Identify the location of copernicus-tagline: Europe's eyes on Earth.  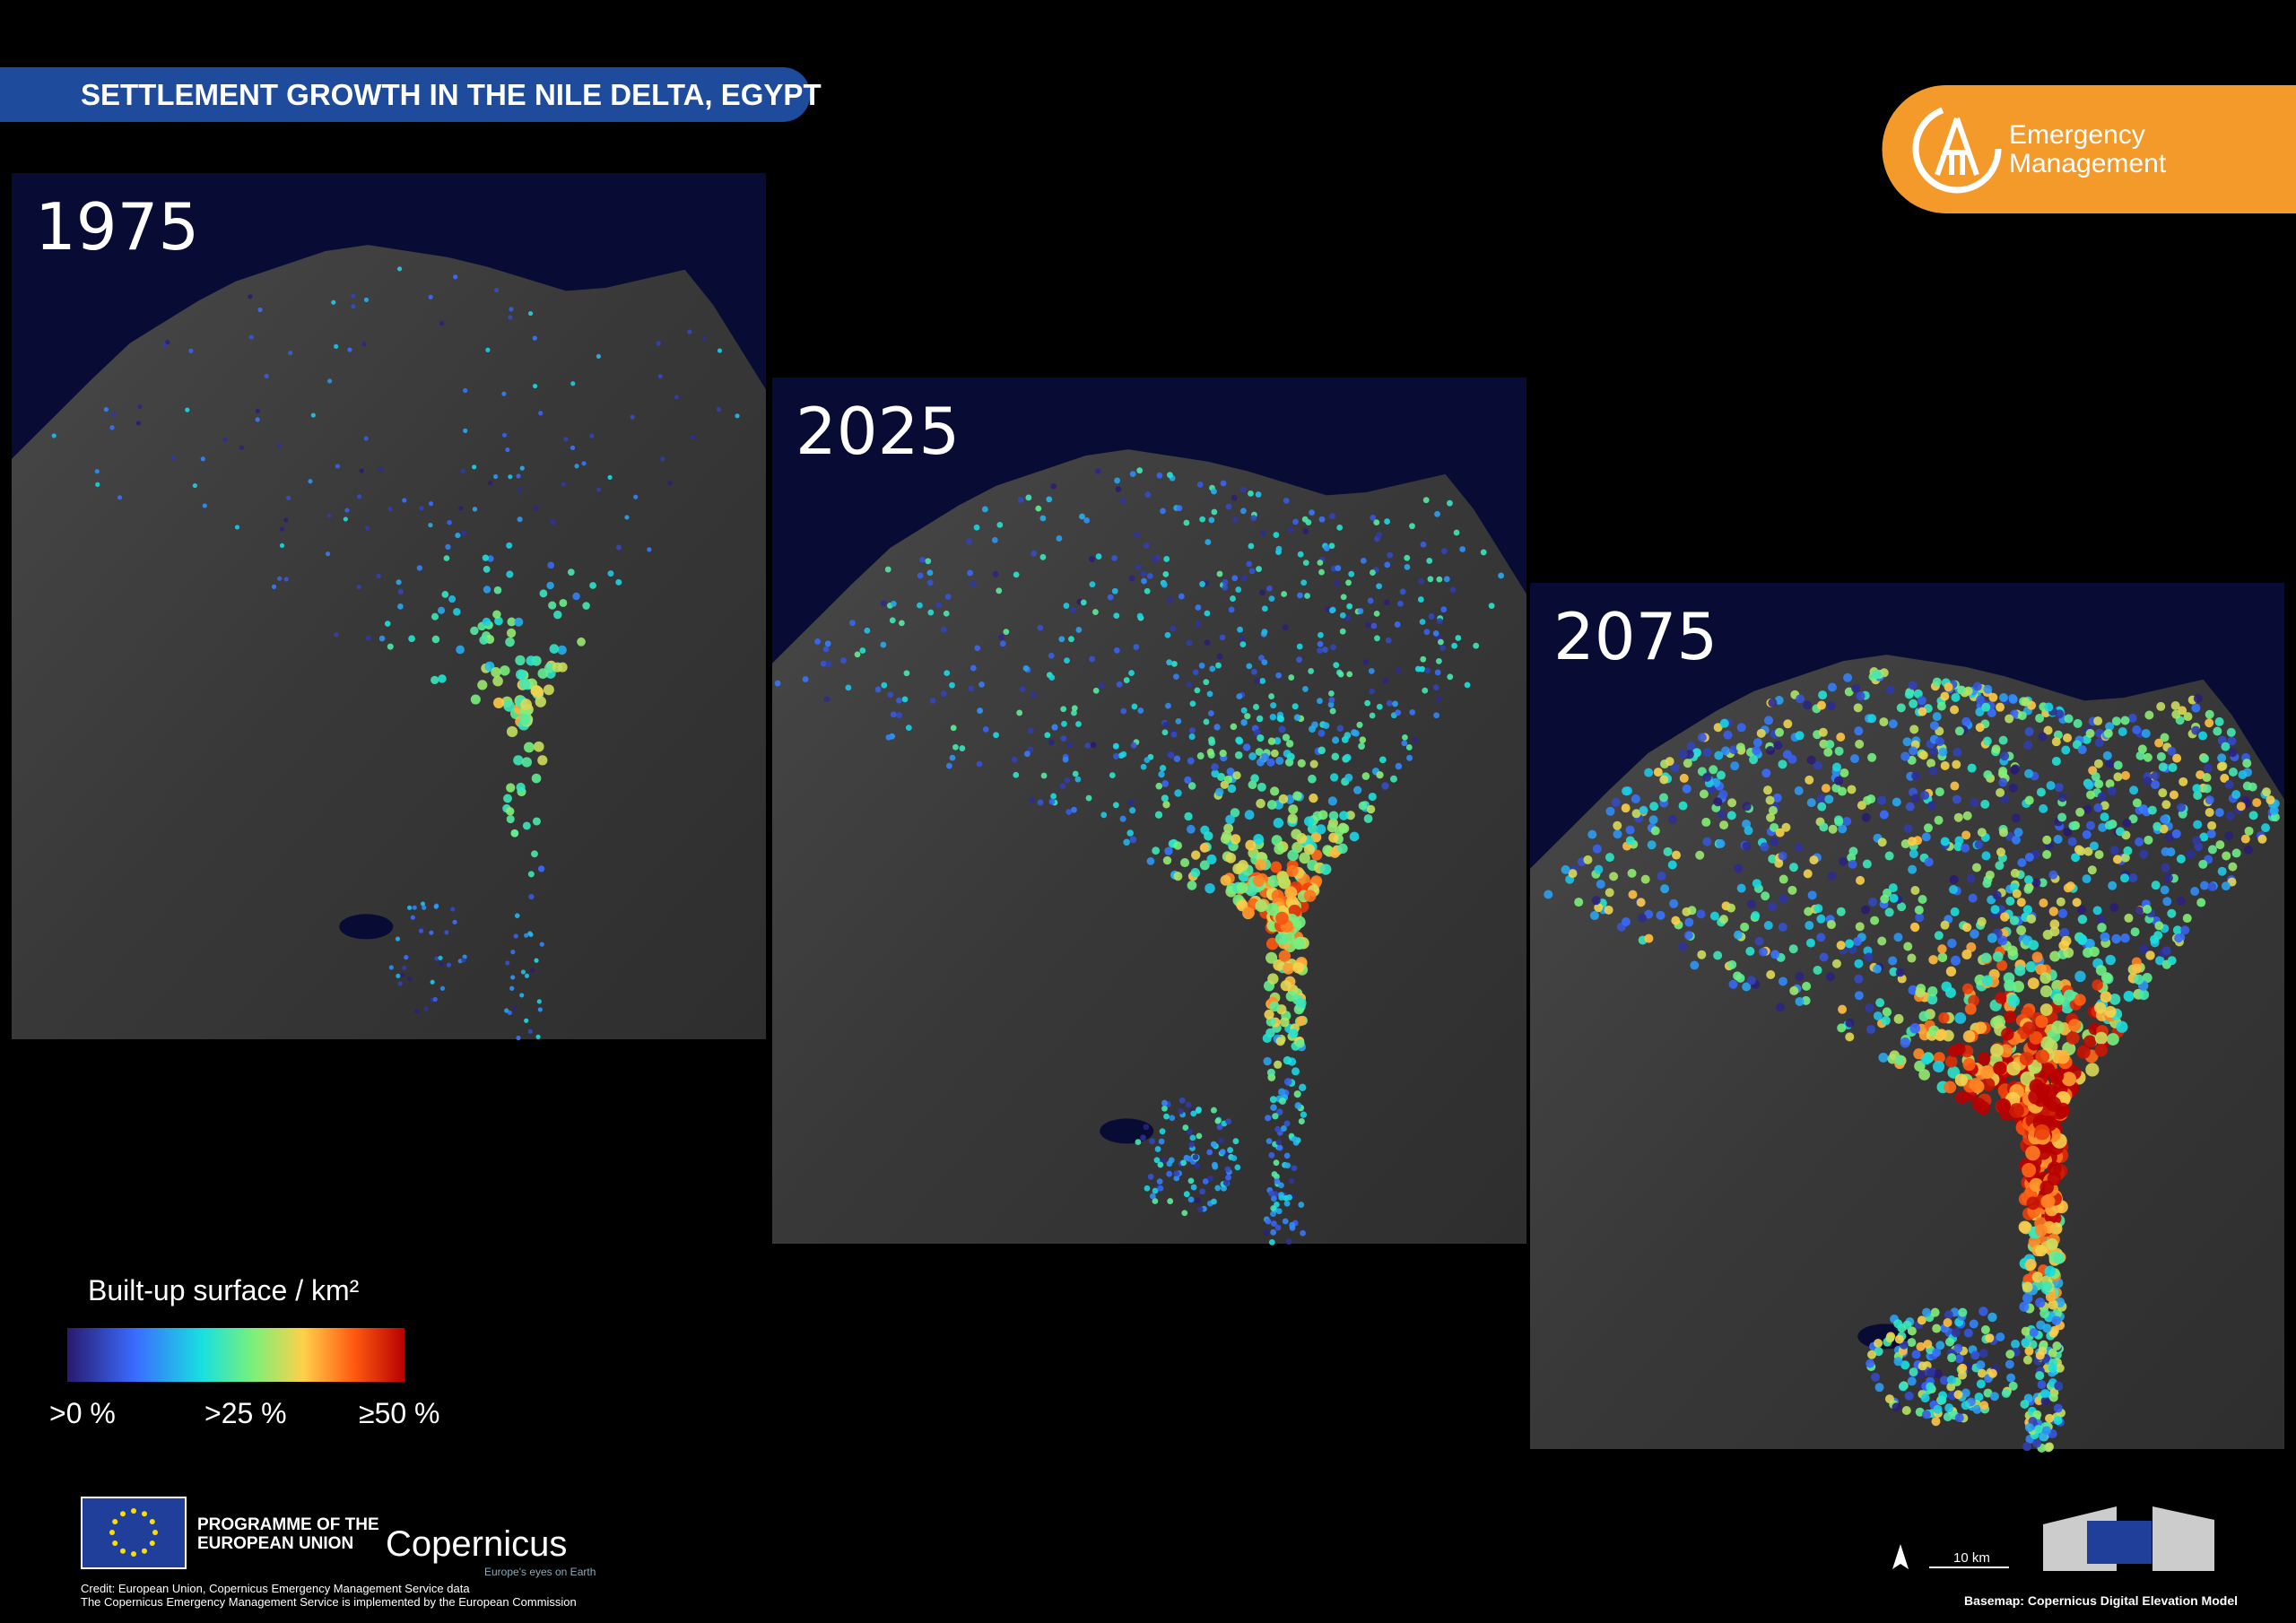
(540, 1572).